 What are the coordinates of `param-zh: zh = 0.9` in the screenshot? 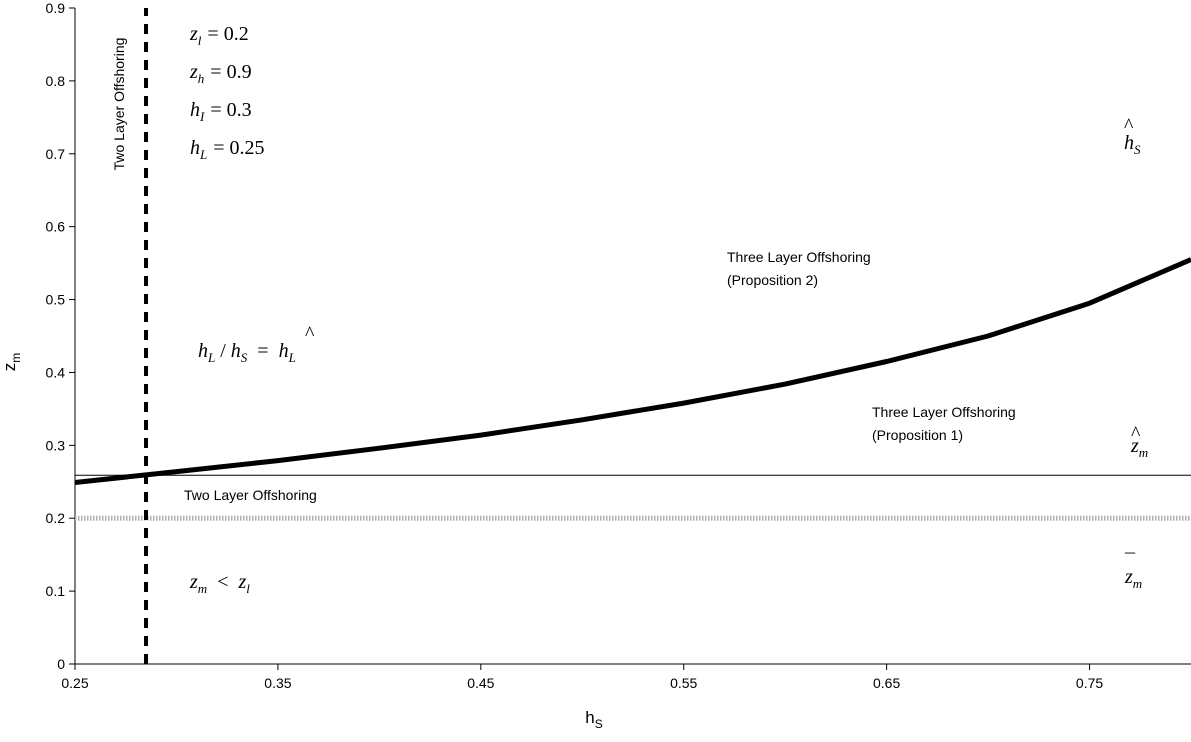 It's located at (220, 73).